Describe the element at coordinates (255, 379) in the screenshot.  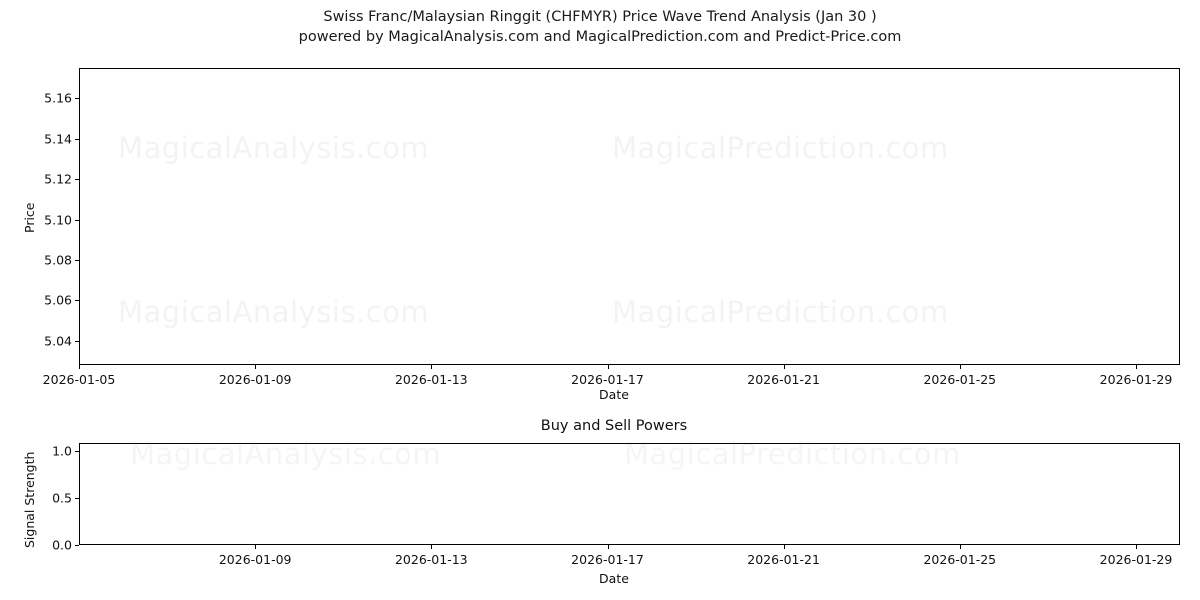
I see `price-xtick-label: 2026-01-09` at that location.